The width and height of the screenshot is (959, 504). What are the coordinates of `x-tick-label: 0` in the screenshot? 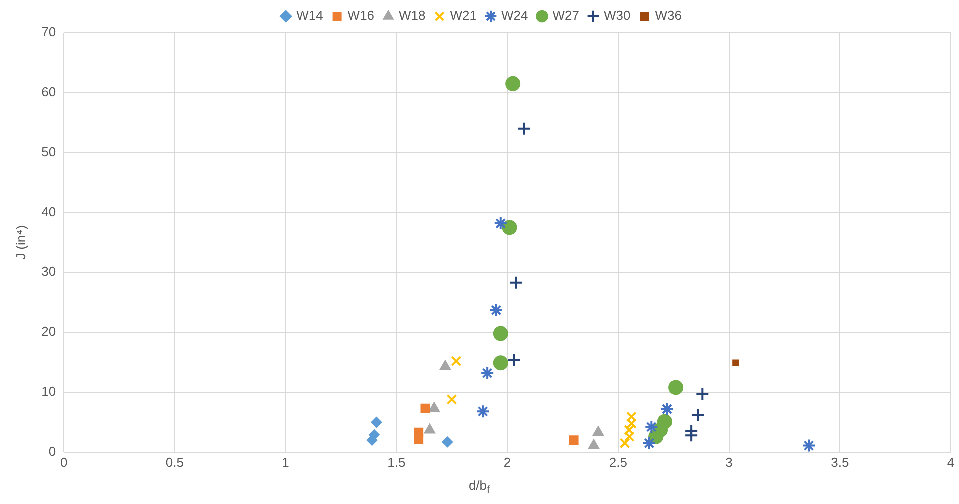 It's located at (64, 462).